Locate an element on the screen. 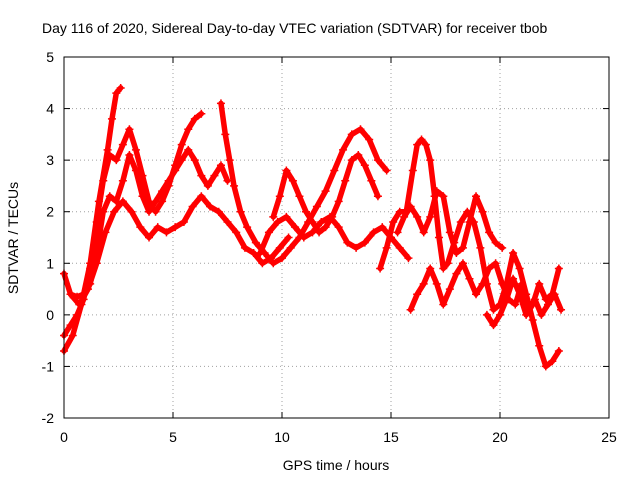 This screenshot has width=640, height=480. y-axis-label: SDTVAR / TECUs is located at coordinates (13, 238).